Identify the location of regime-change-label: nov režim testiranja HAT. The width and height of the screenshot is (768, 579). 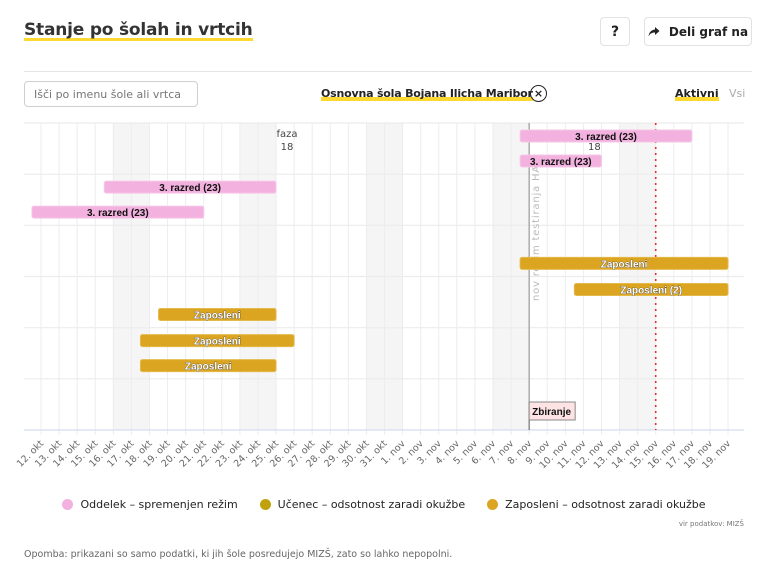
(536, 230).